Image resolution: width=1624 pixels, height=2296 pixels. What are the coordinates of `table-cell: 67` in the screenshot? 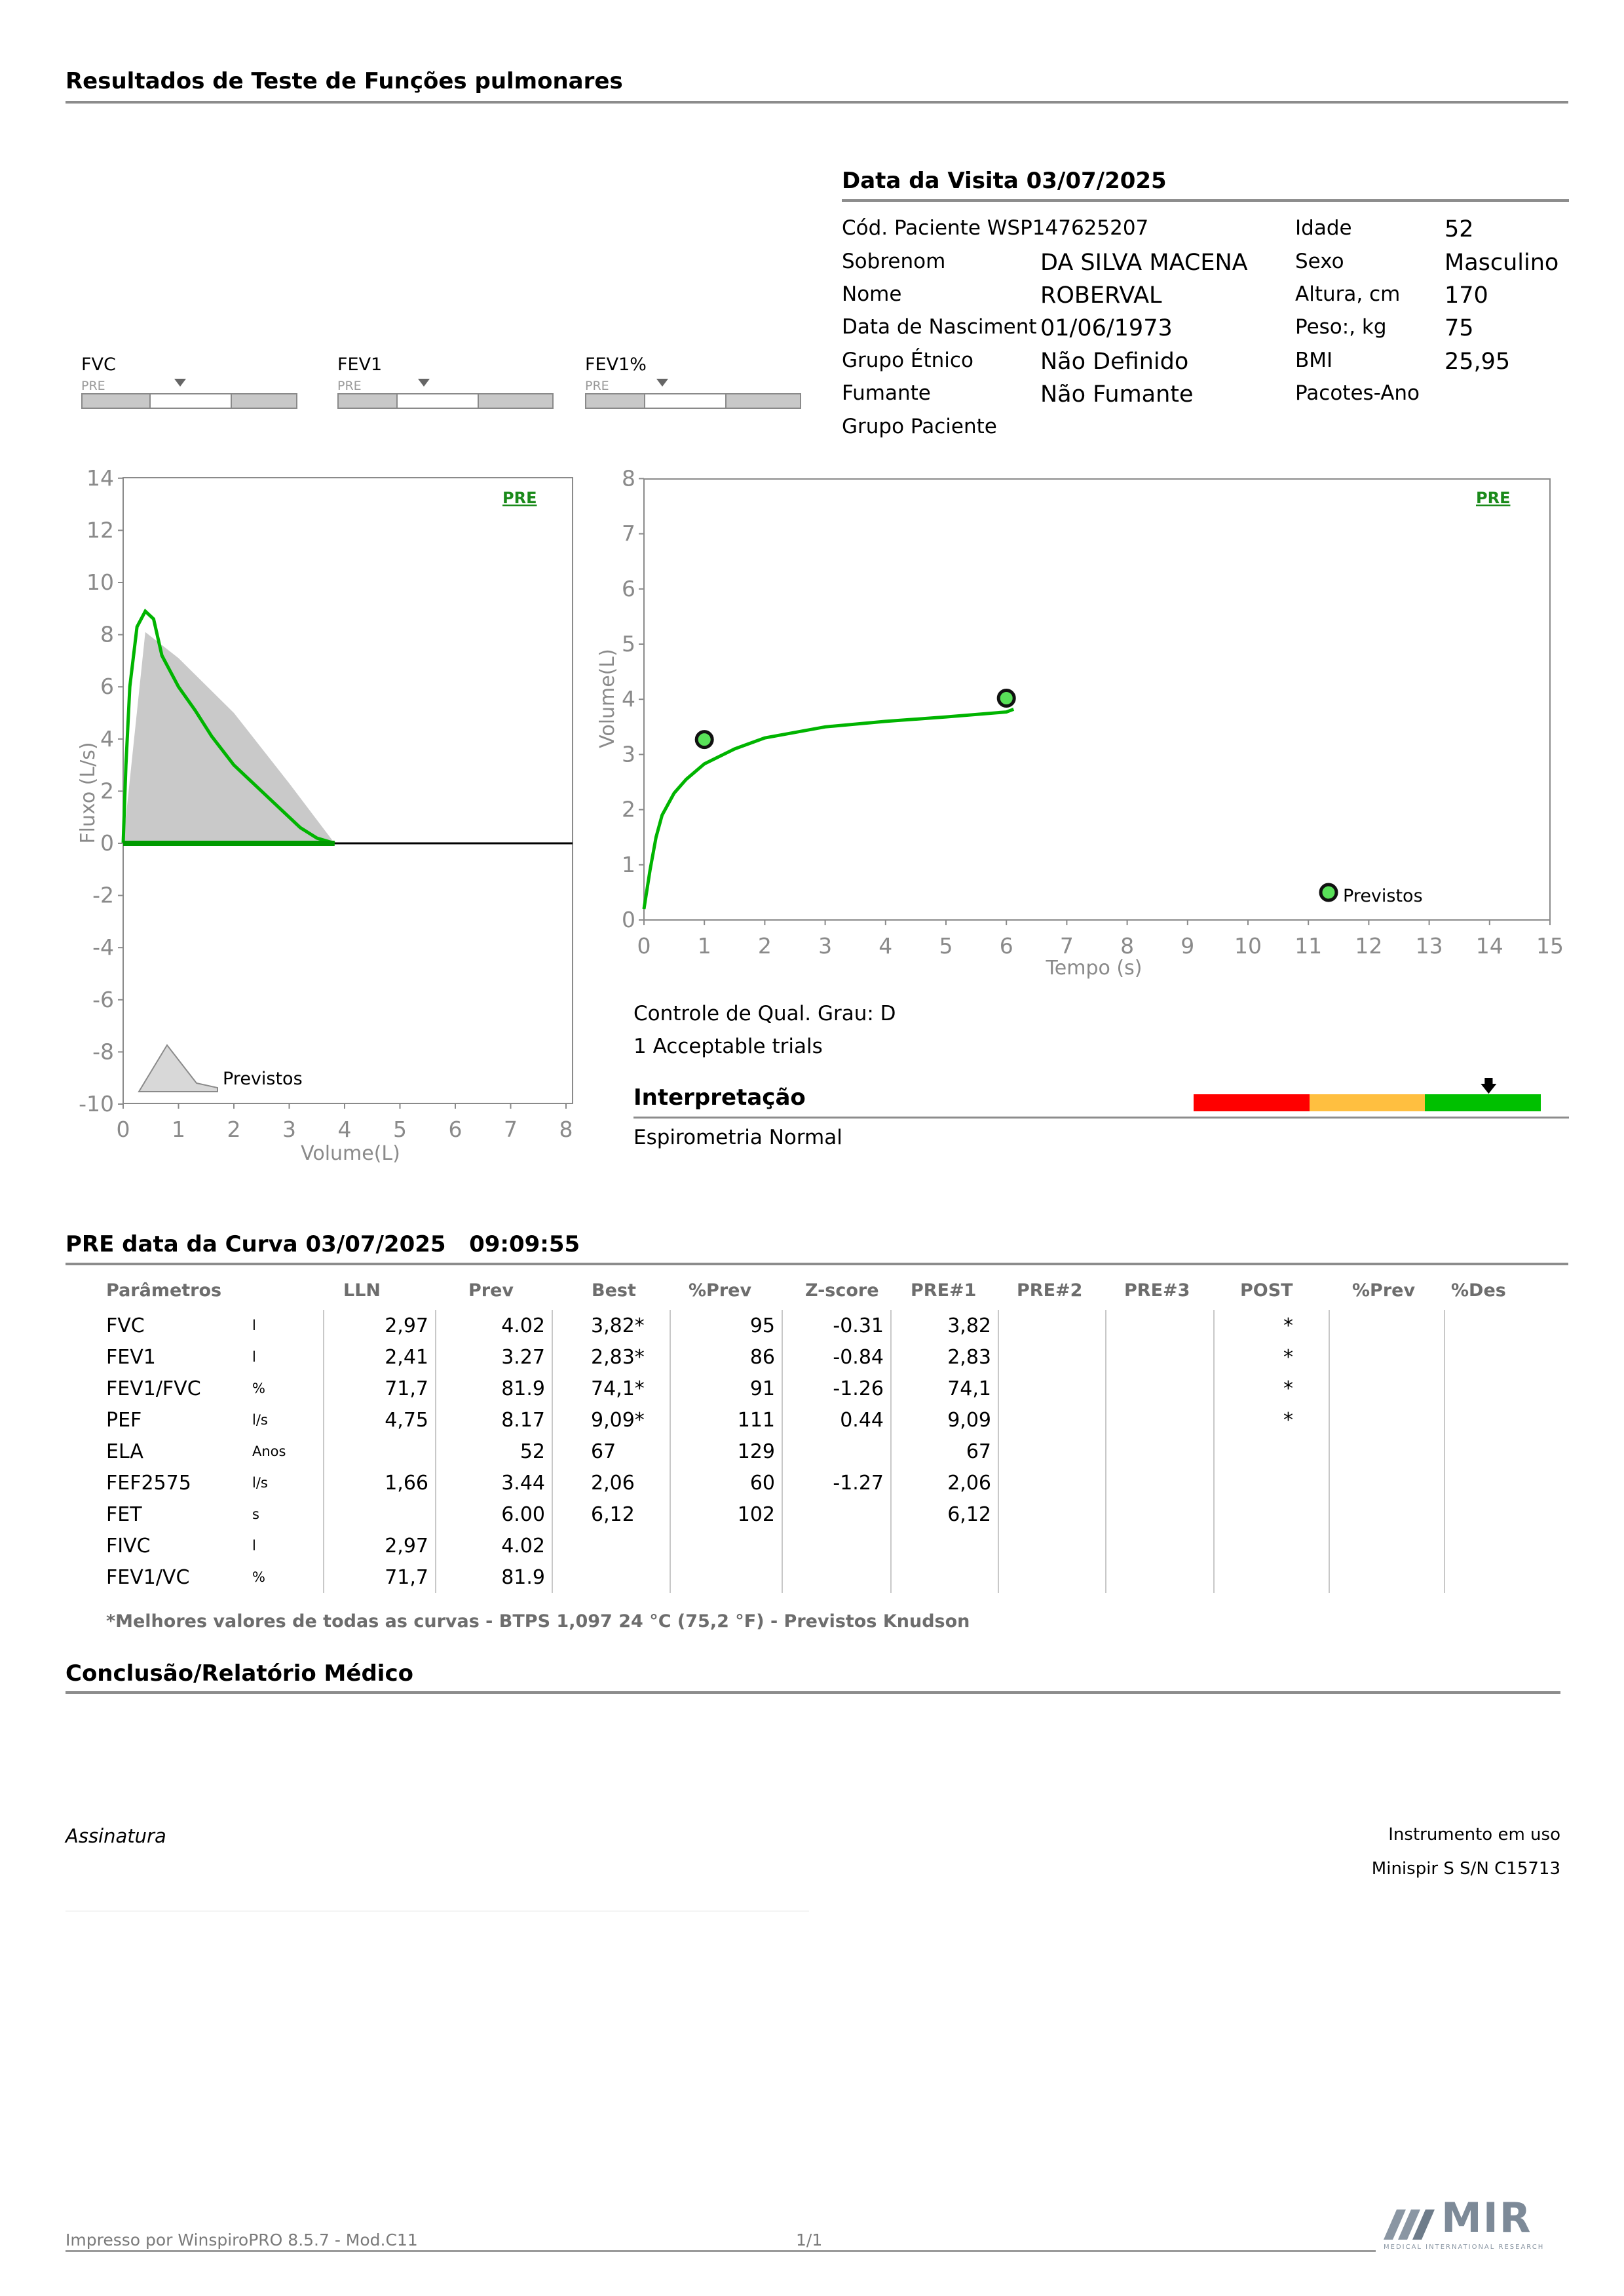 It's located at (611, 1451).